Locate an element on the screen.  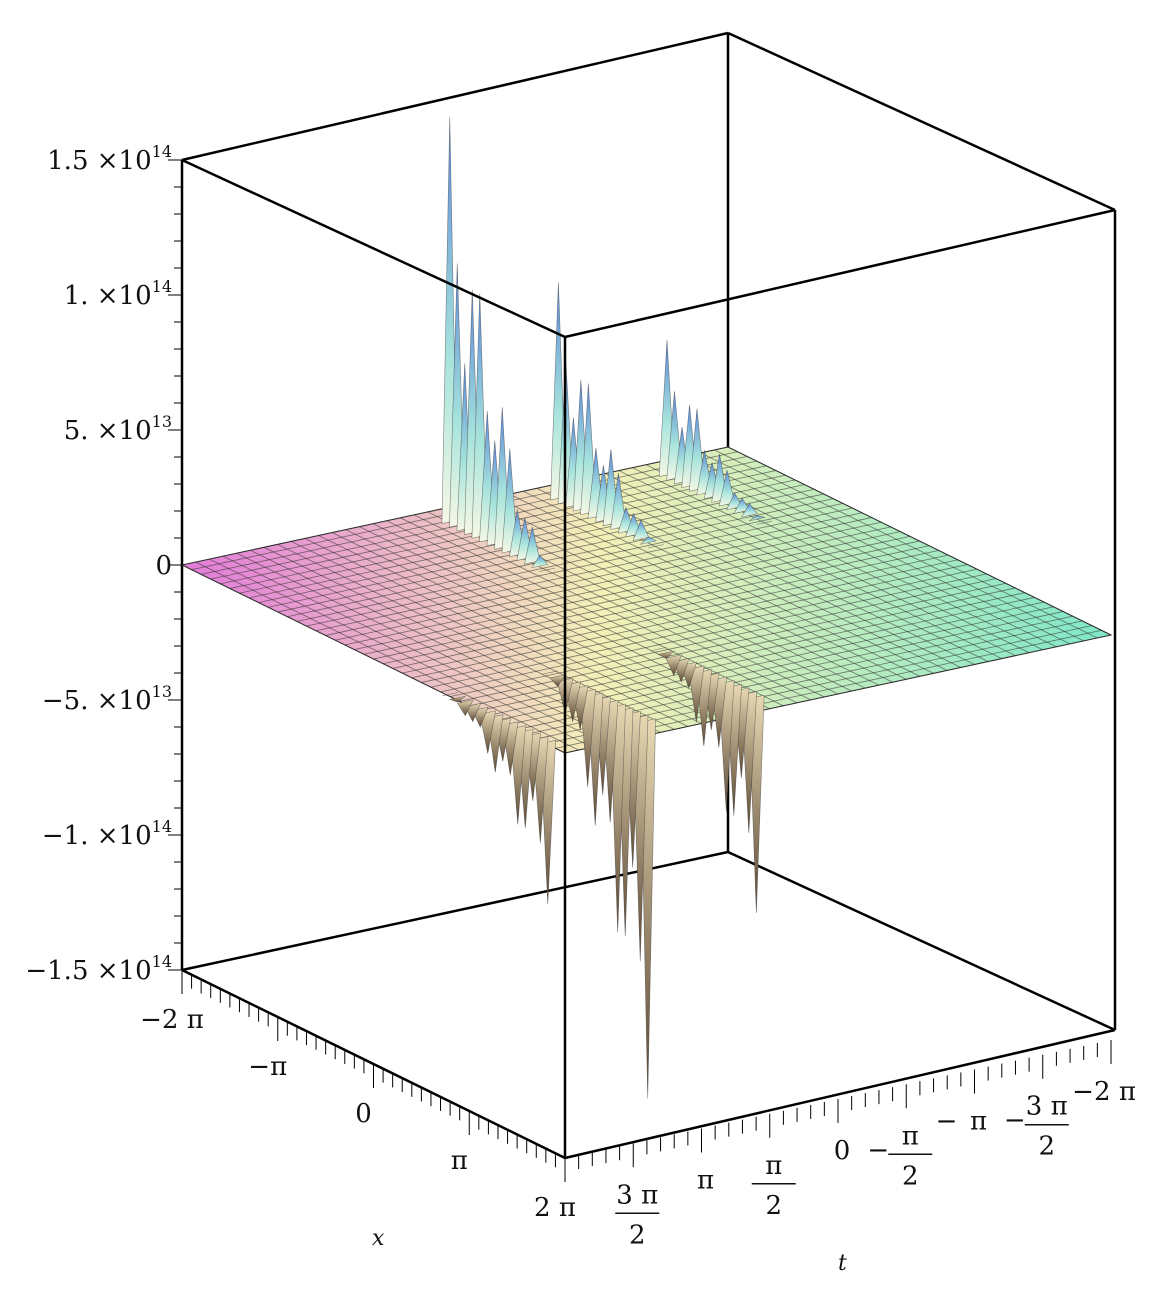
x-tick-label: −2 π is located at coordinates (172, 1020).